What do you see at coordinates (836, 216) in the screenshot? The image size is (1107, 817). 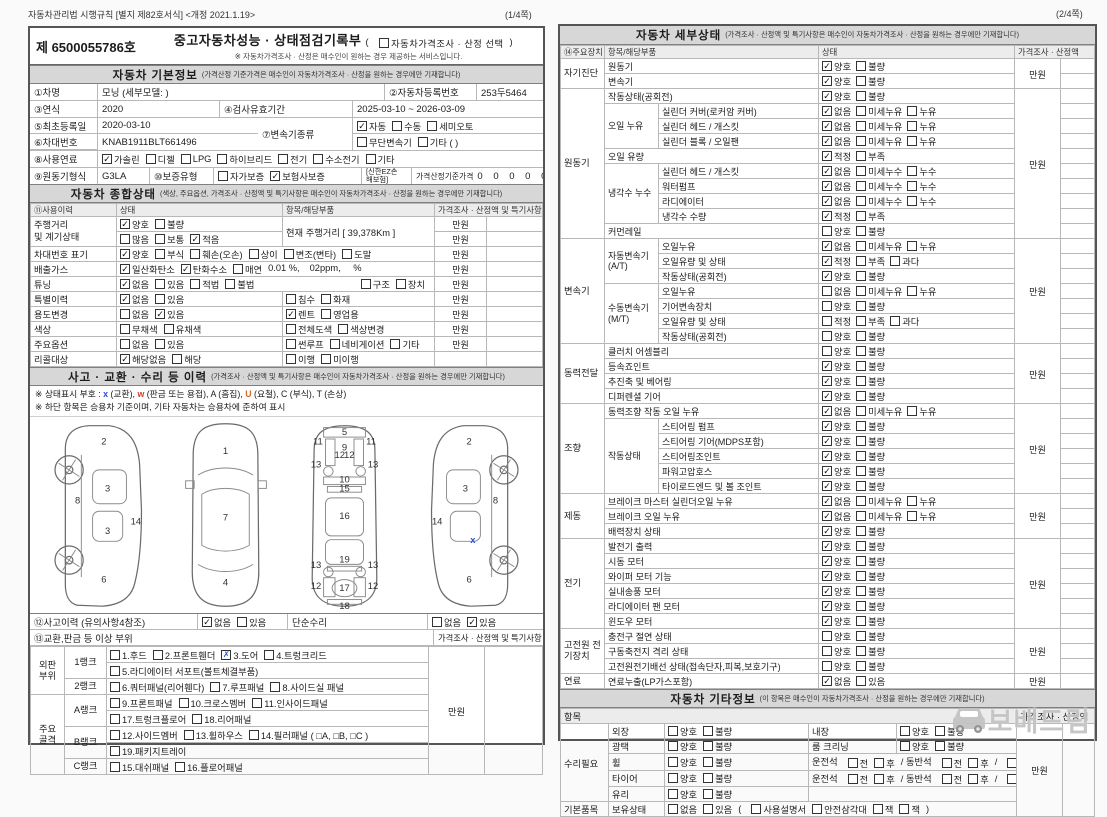 I see `checkbox-checked: ✓ 적정` at bounding box center [836, 216].